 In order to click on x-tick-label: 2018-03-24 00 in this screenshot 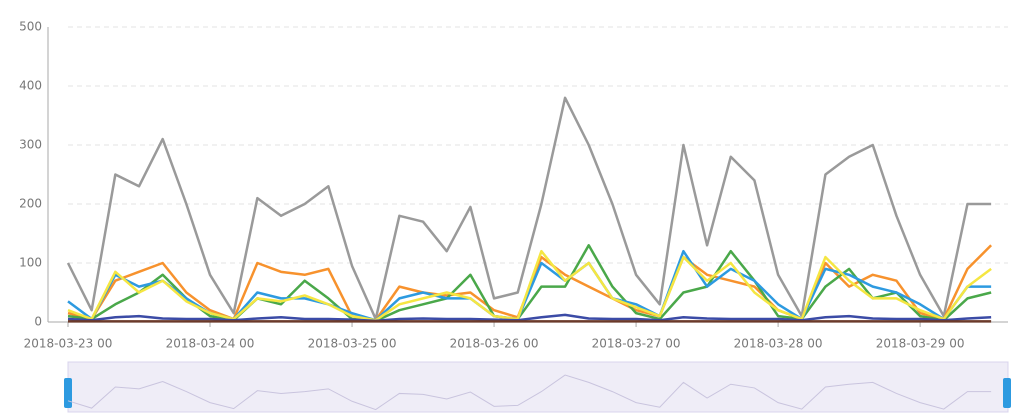, I will do `click(210, 344)`.